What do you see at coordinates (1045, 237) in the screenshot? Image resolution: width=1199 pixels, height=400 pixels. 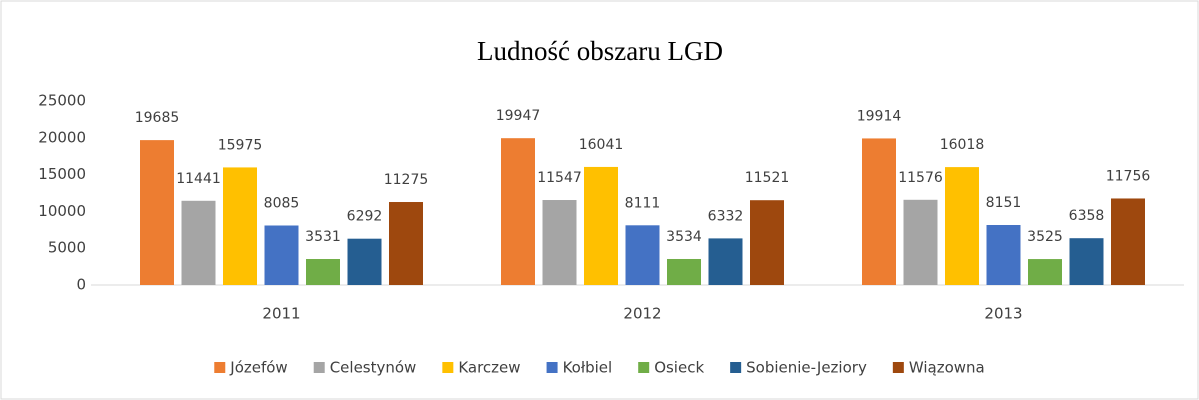 I see `data-label: 3525` at bounding box center [1045, 237].